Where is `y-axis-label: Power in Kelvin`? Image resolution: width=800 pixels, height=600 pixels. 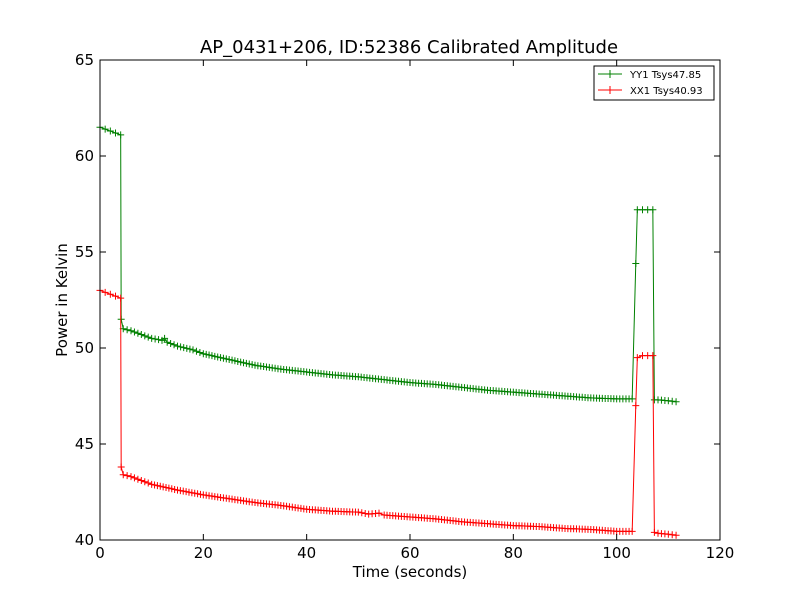 y-axis-label: Power in Kelvin is located at coordinates (62, 300).